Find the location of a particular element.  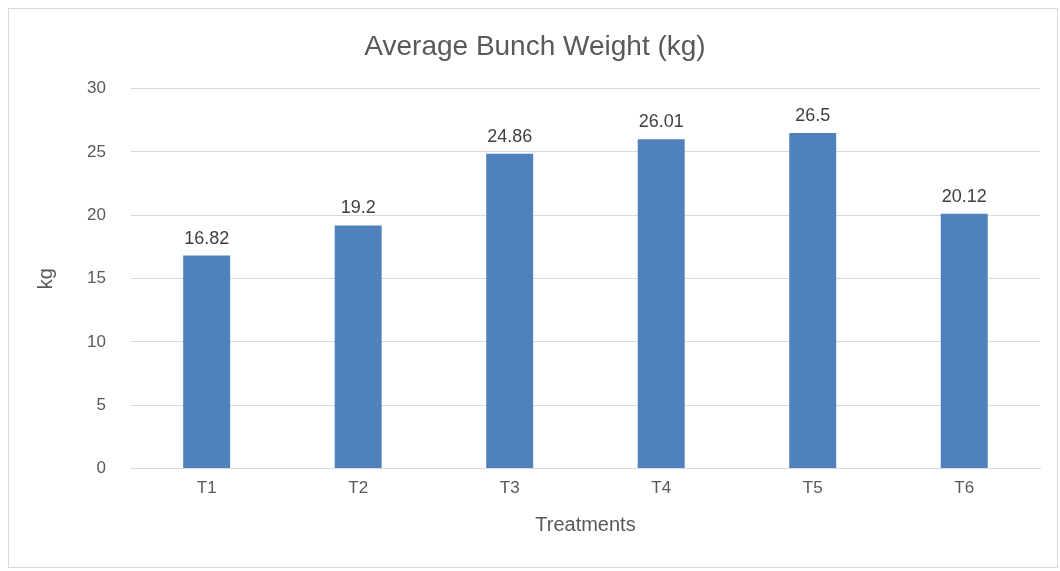

y-tick-label: 25 is located at coordinates (96, 151).